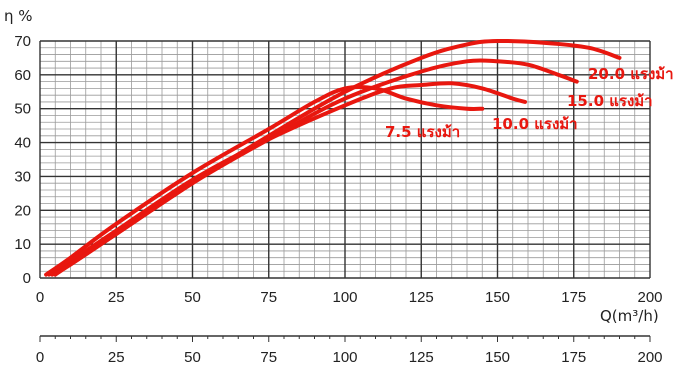 The height and width of the screenshot is (372, 697). Describe the element at coordinates (573, 357) in the screenshot. I see `secondary-x-tick-label: 175` at that location.